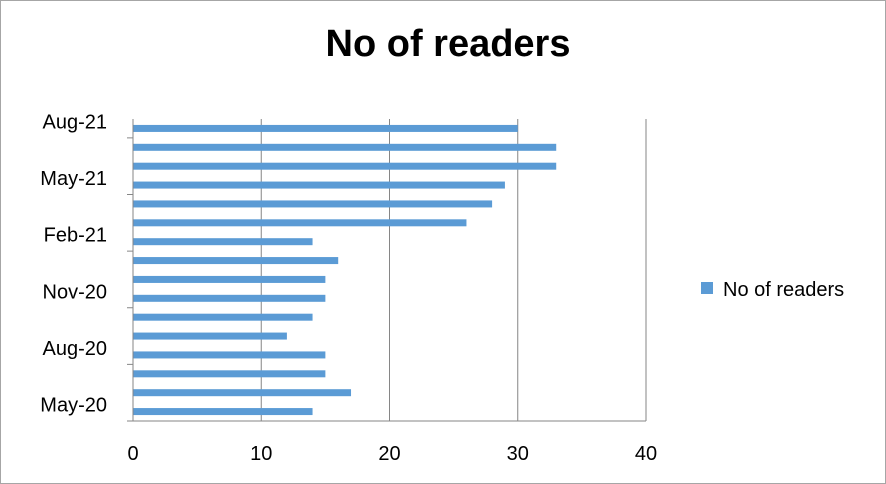  Describe the element at coordinates (132, 454) in the screenshot. I see `x-tick-label: 0` at that location.